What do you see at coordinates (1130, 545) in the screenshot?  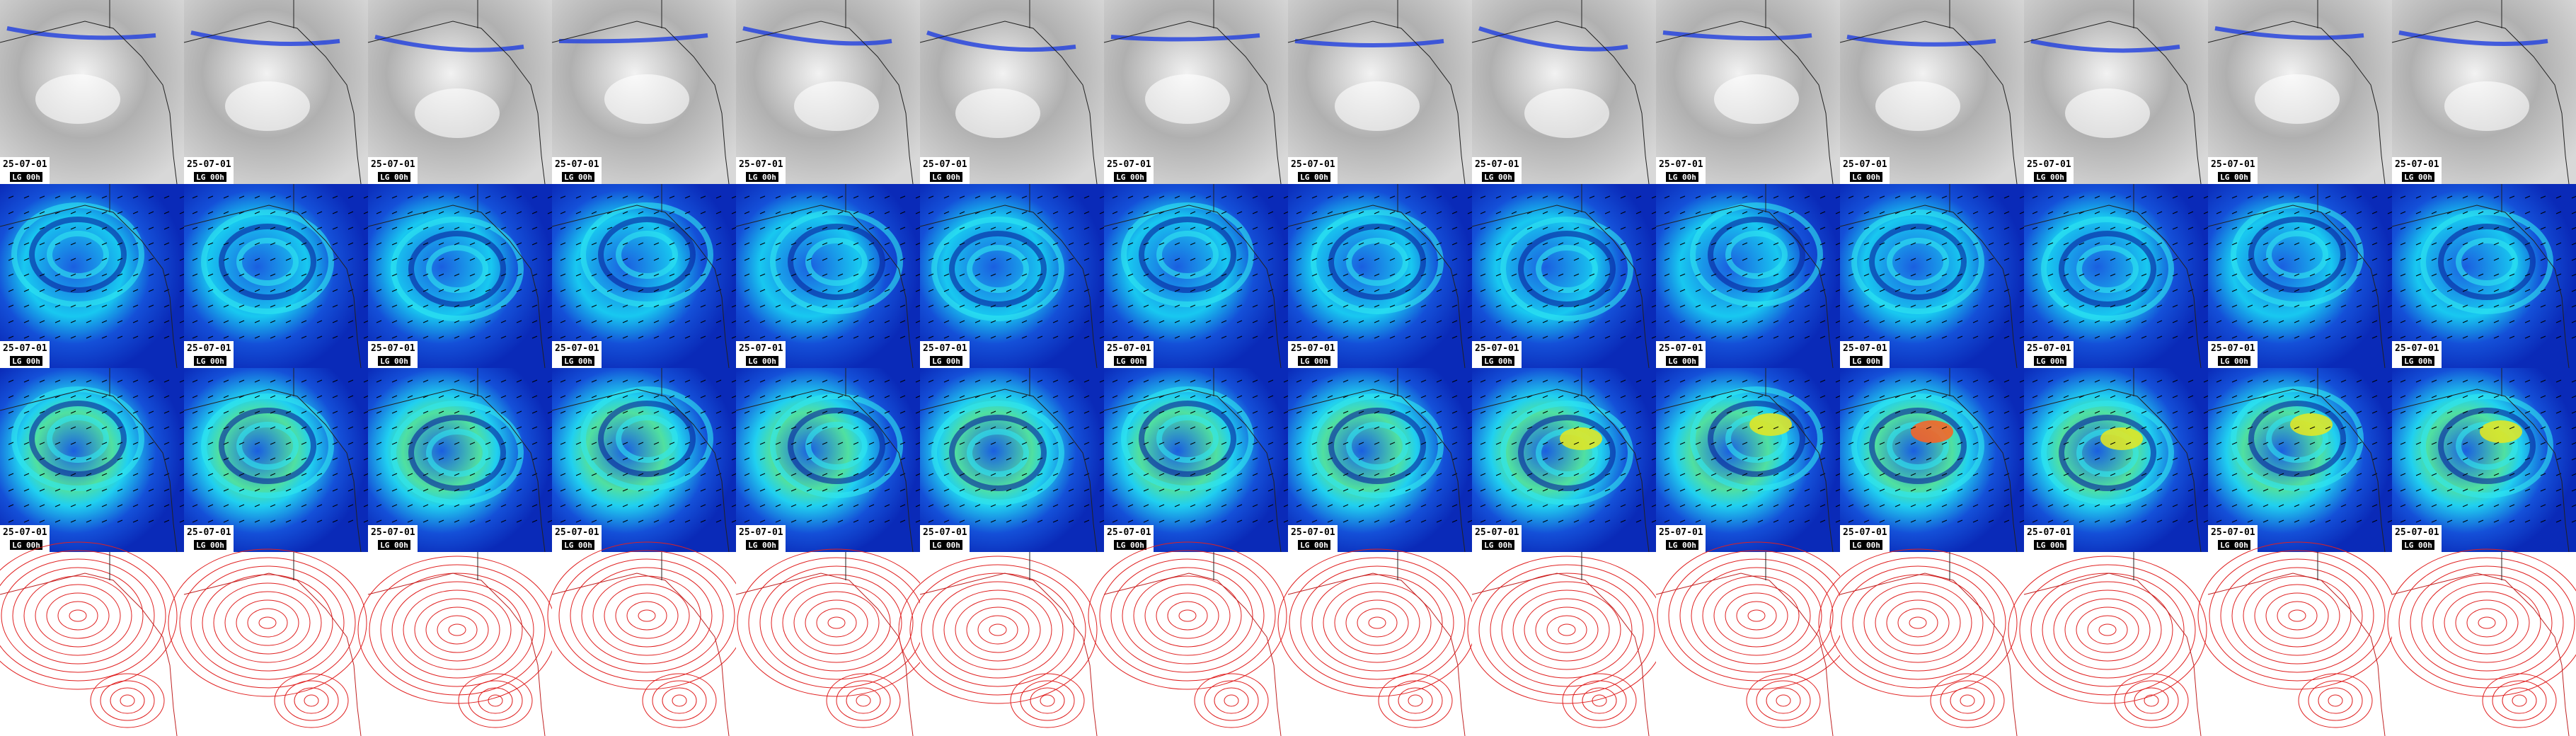 I see `badge-box` at bounding box center [1130, 545].